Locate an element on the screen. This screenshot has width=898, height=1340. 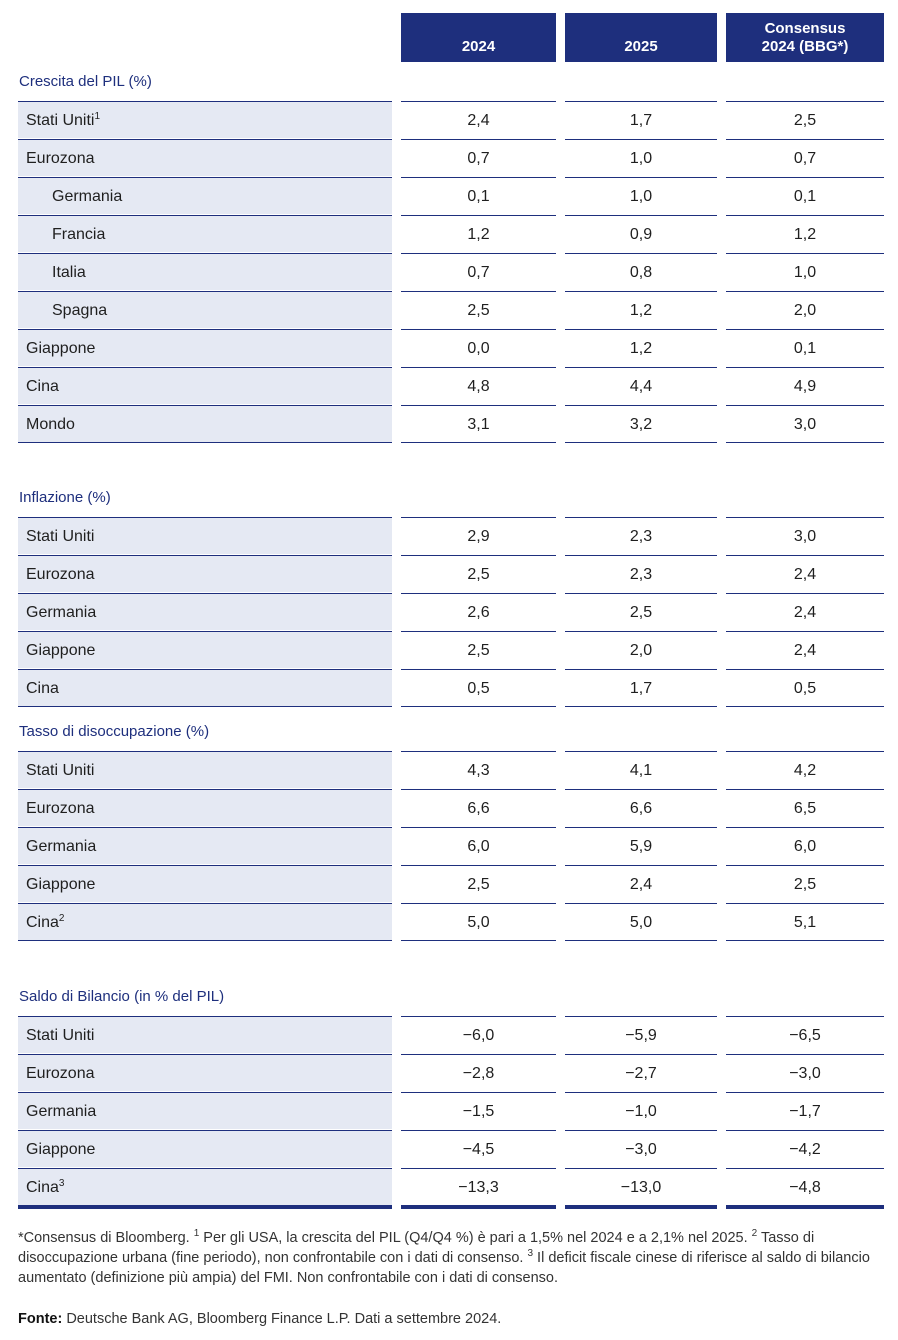
row-label: Mondo is located at coordinates (205, 423).